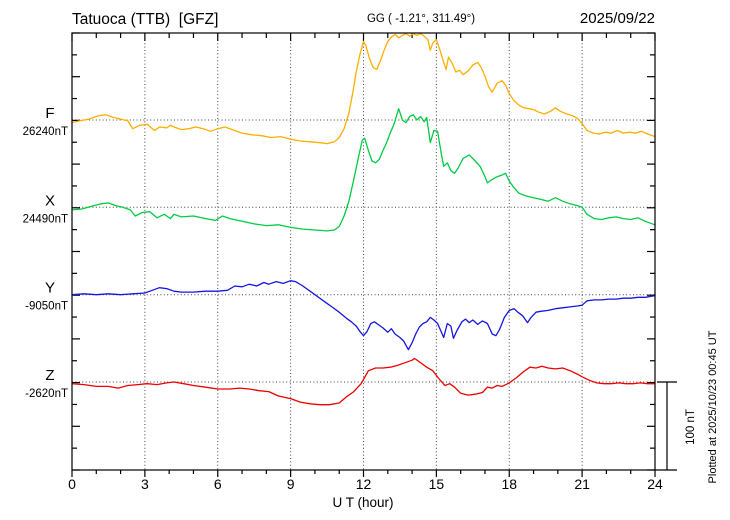 The image size is (730, 520). I want to click on geographic-coordinates: GG ( -1.21°, 311.49°), so click(421, 19).